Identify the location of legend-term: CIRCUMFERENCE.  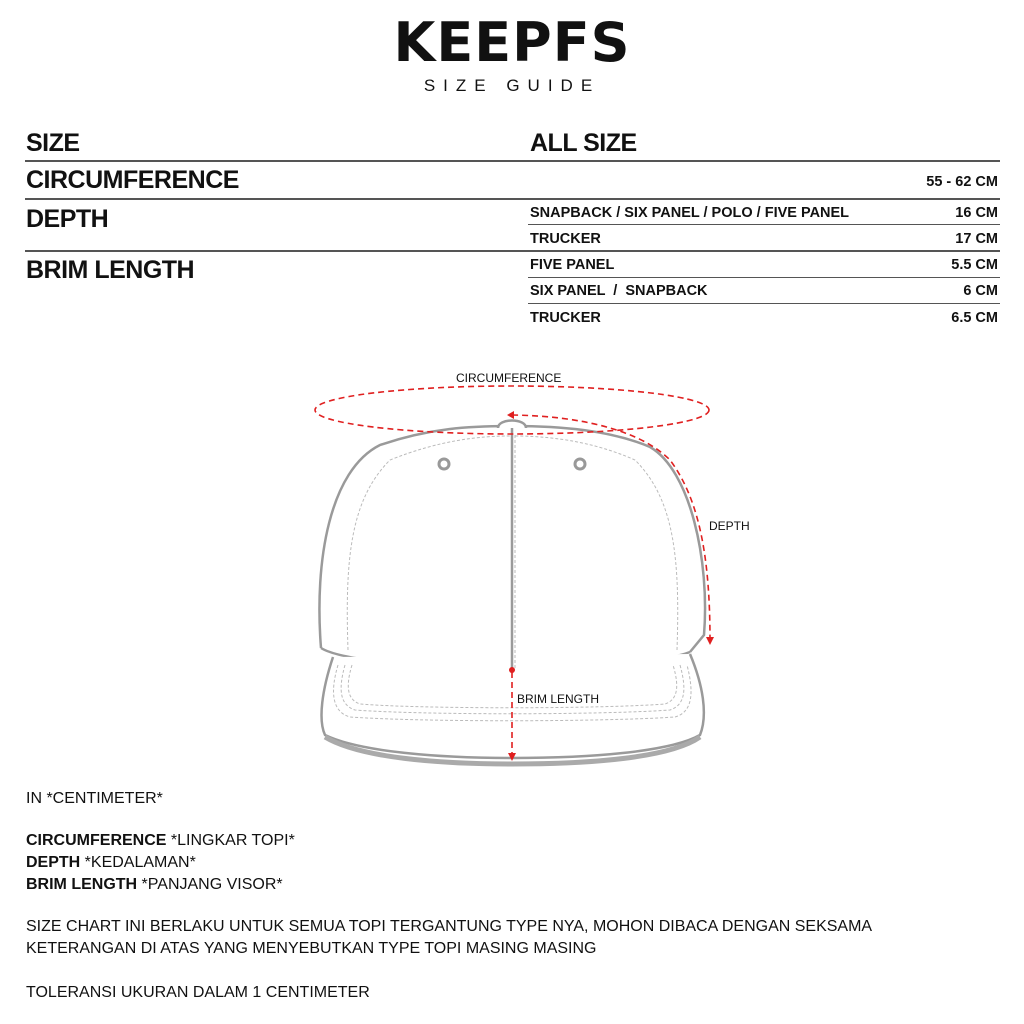
(96, 840).